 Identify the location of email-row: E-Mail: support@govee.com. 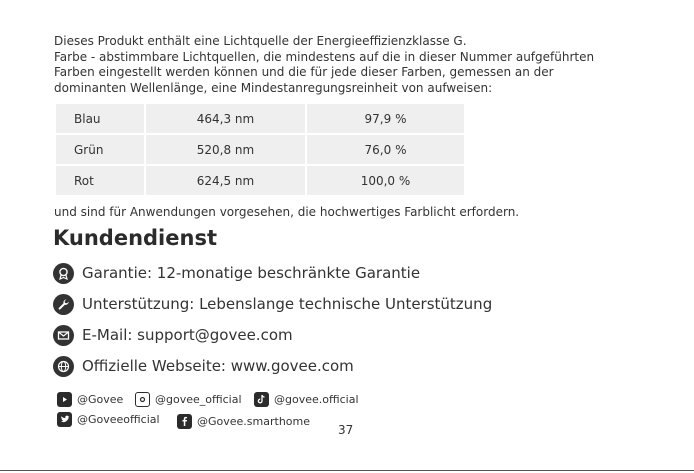
(173, 335).